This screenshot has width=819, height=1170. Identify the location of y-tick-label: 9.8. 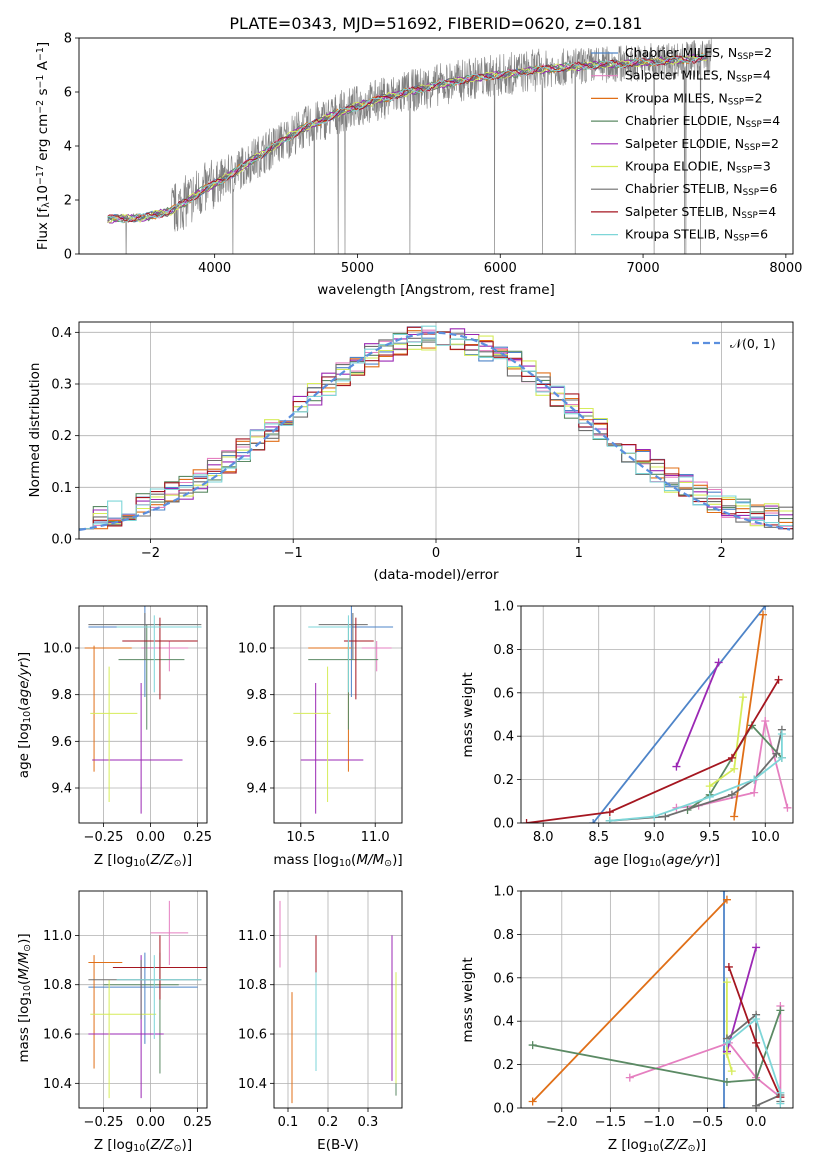
(256, 695).